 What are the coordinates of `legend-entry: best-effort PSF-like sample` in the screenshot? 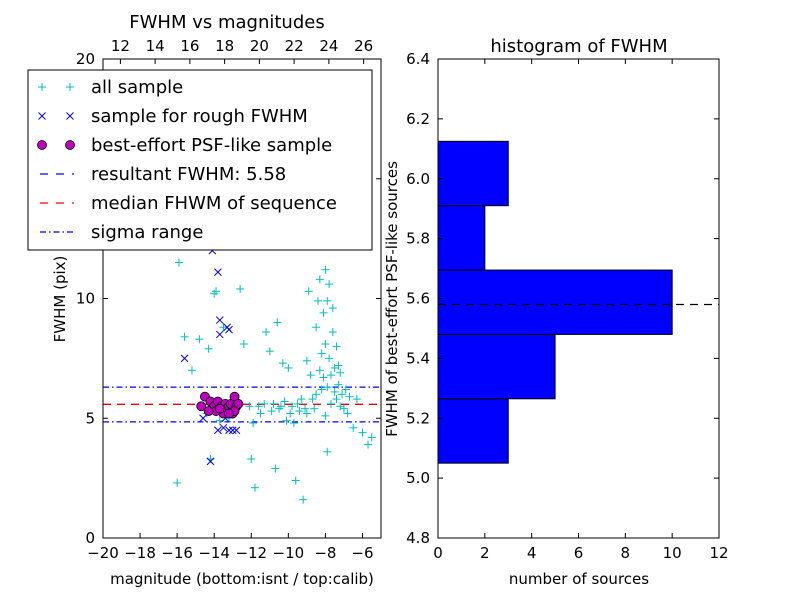 It's located at (184, 145).